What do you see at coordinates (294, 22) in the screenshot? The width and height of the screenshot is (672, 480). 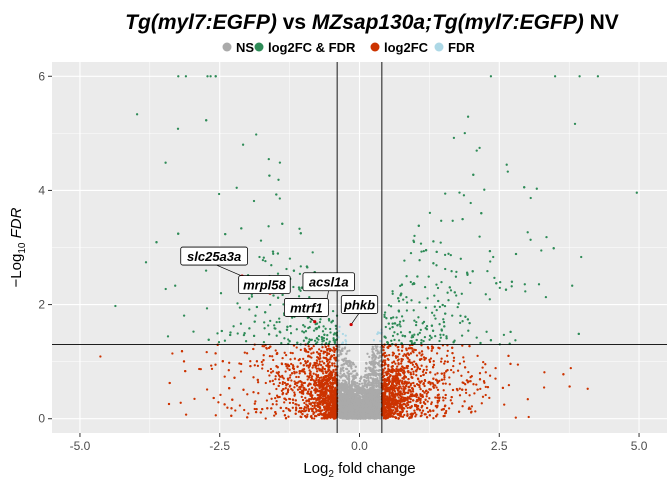 I see `chart-title-part: vs` at bounding box center [294, 22].